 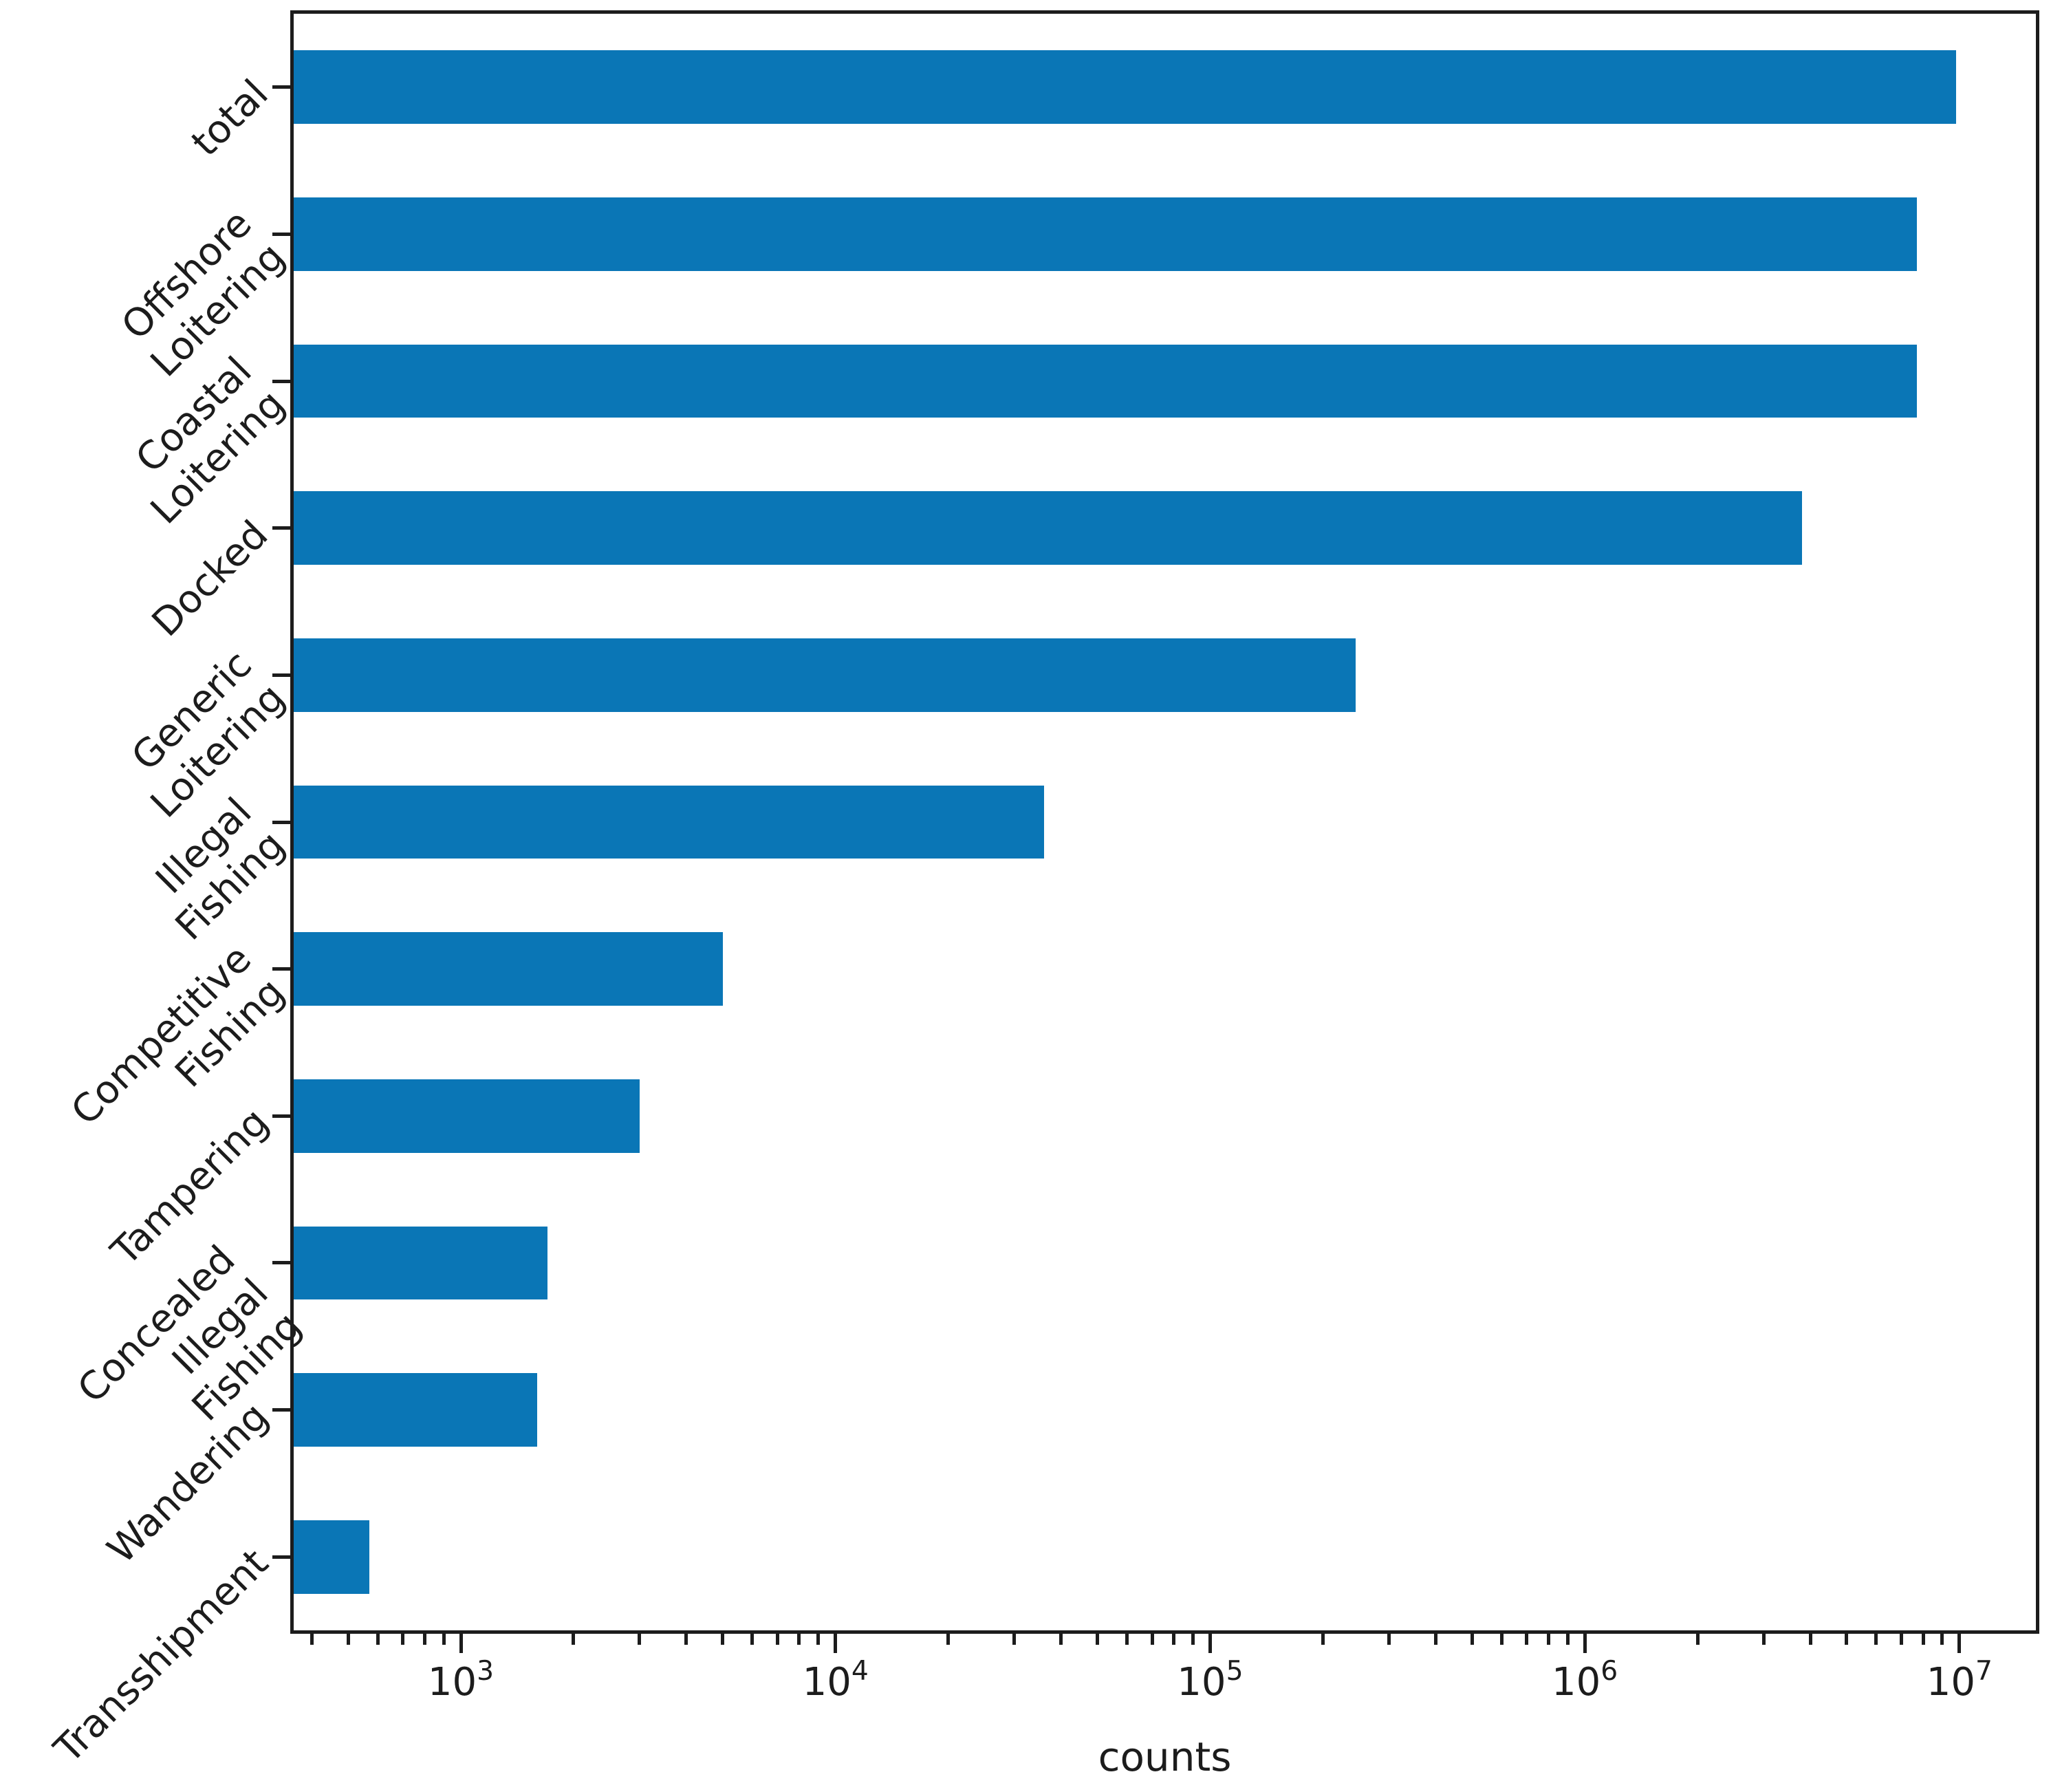 I want to click on x-tick-label: 104, so click(x=835, y=1681).